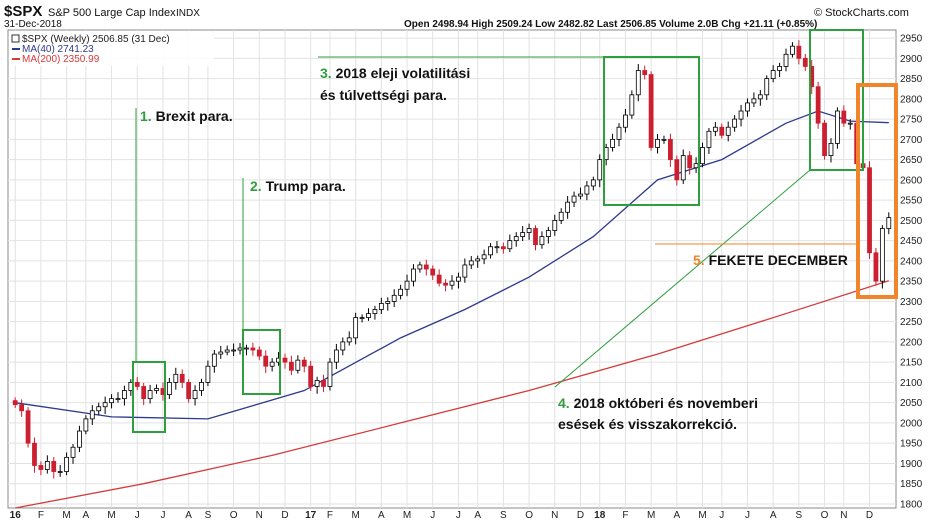  I want to click on y-tick-label: 2550, so click(911, 201).